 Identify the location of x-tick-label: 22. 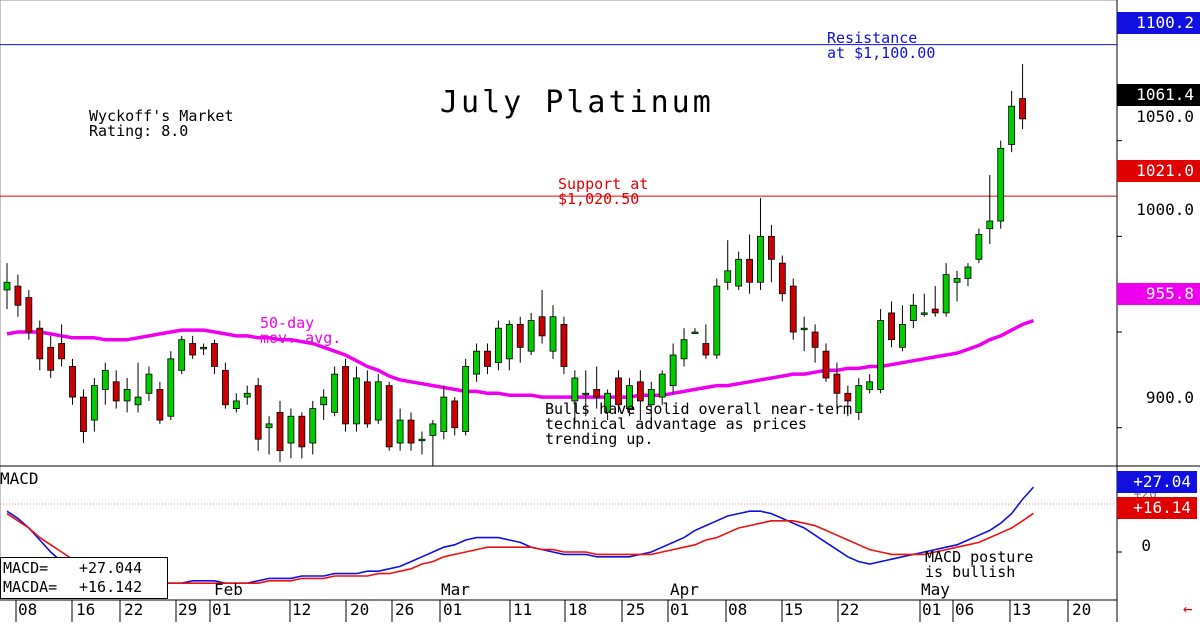
(850, 609).